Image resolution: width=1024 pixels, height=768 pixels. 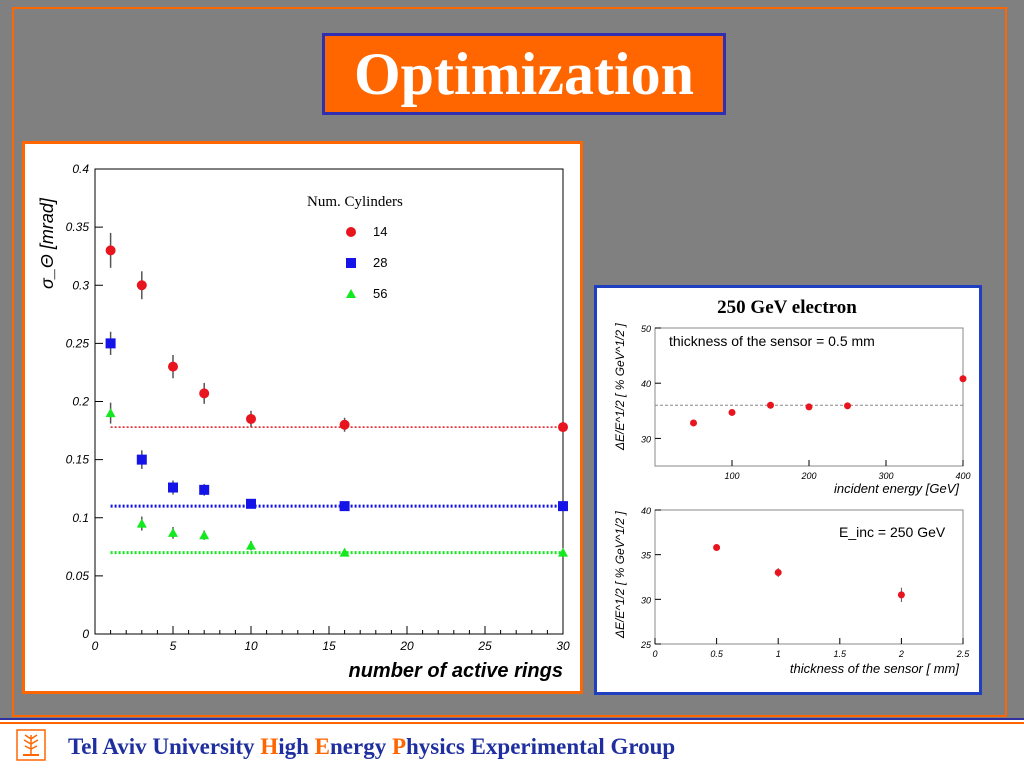 What do you see at coordinates (808, 476) in the screenshot?
I see `x-tick-label: 200` at bounding box center [808, 476].